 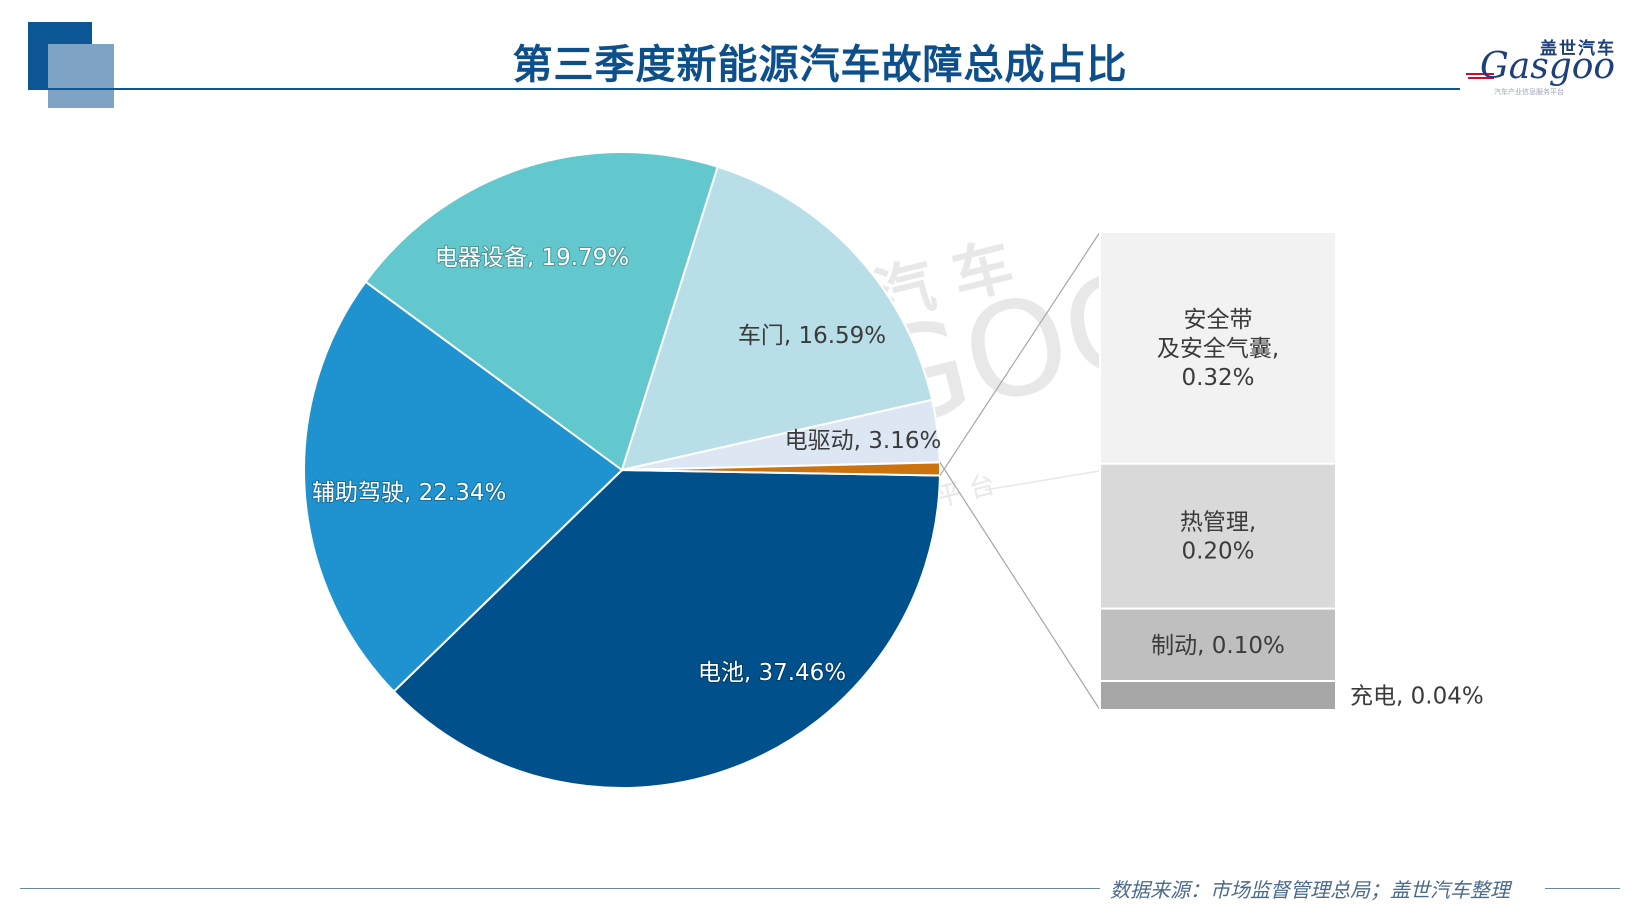 I want to click on page-title: 第三季度新能源汽车故障总成占比, so click(x=820, y=65).